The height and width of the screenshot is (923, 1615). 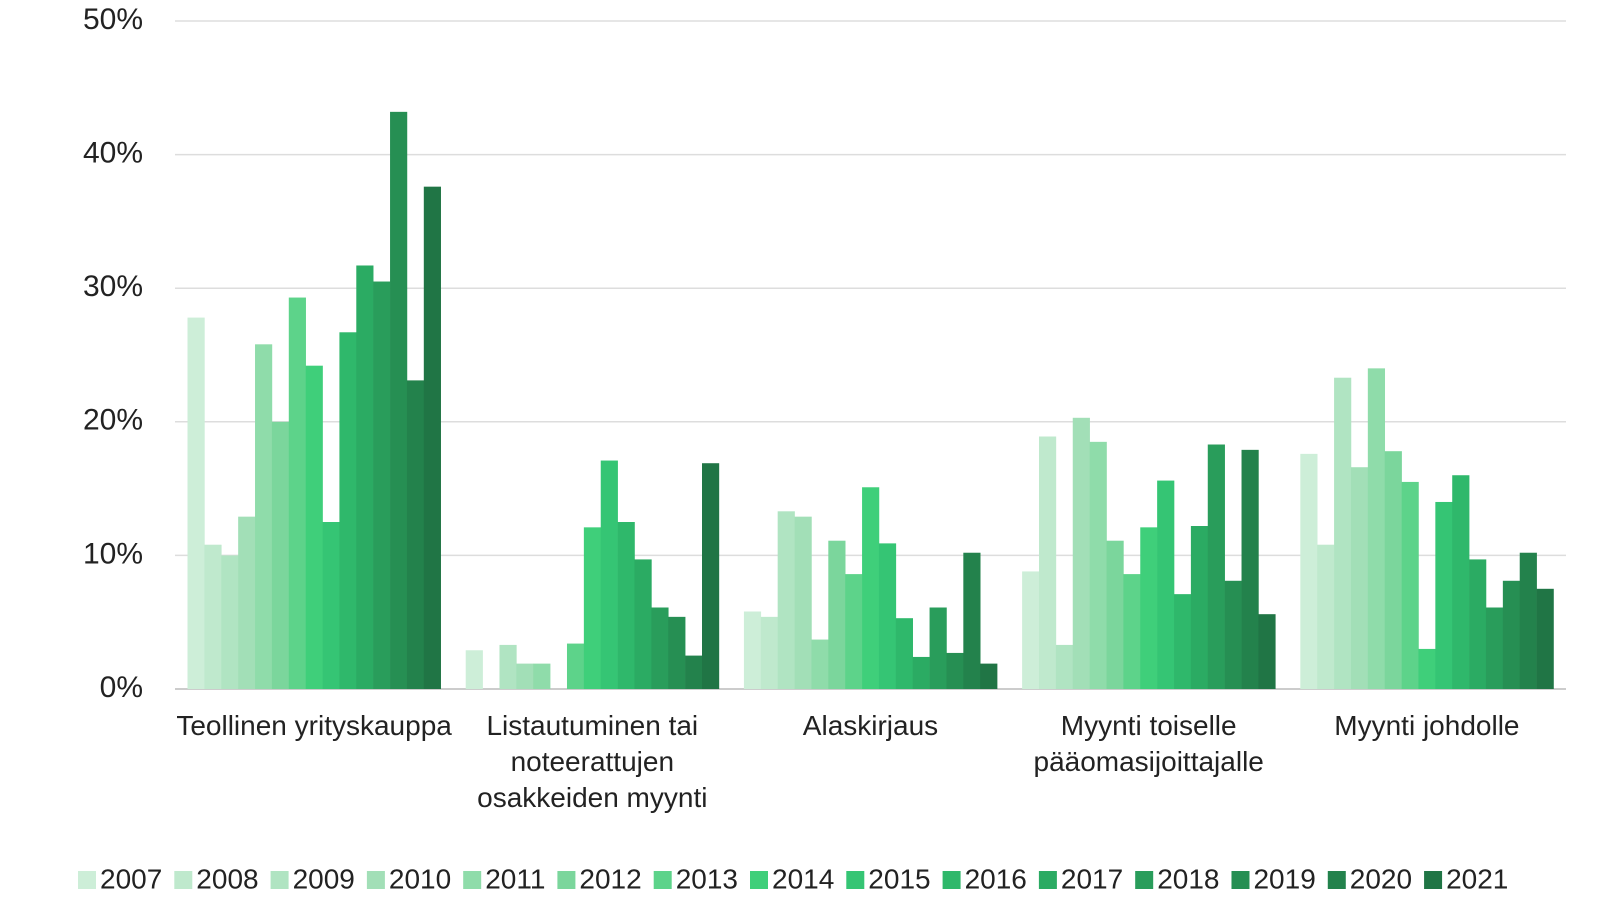 What do you see at coordinates (1427, 725) in the screenshot?
I see `x-tick-label: Myynti johdolle` at bounding box center [1427, 725].